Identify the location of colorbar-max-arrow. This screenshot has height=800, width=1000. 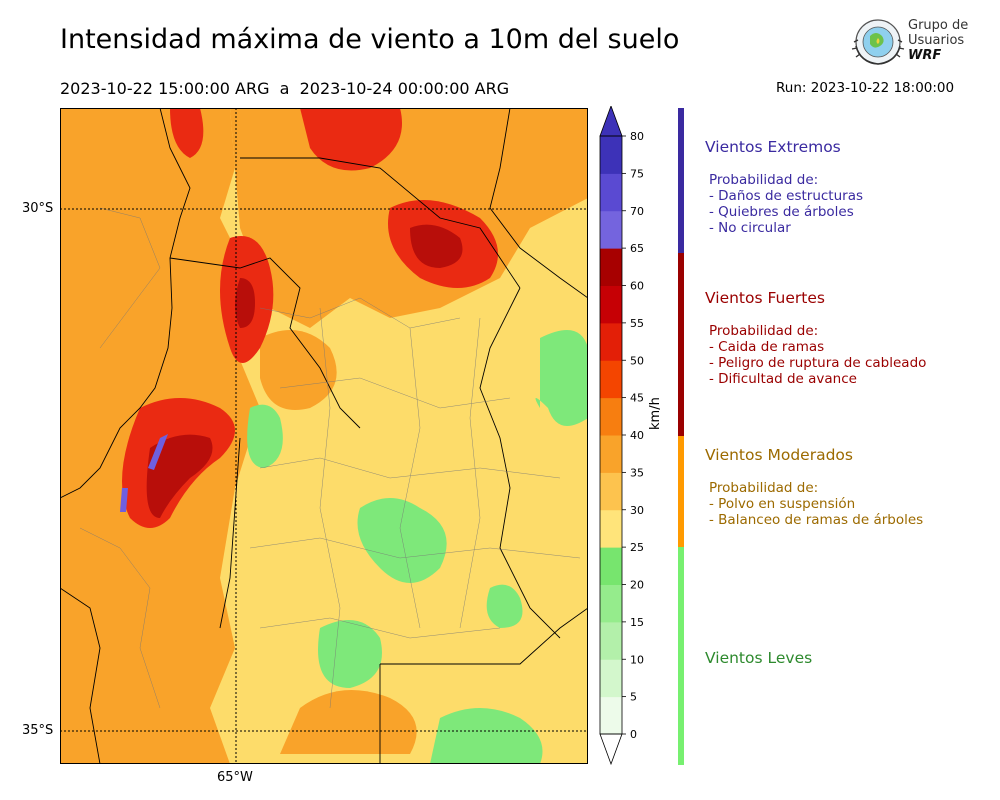
(611, 121).